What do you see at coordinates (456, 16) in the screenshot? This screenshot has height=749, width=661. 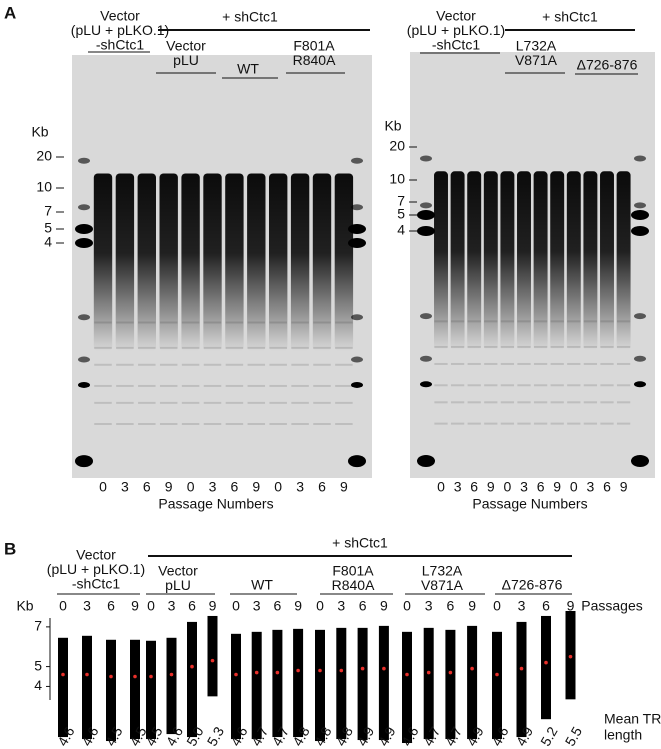 I see `group-label: Vector` at bounding box center [456, 16].